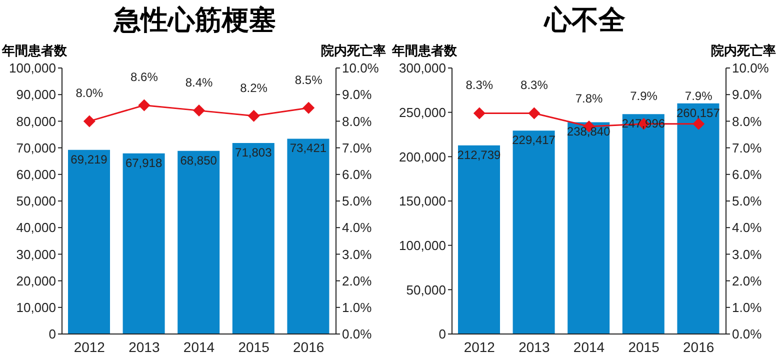 This screenshot has width=780, height=360. Describe the element at coordinates (143, 163) in the screenshot. I see `data-label: 67,918` at that location.